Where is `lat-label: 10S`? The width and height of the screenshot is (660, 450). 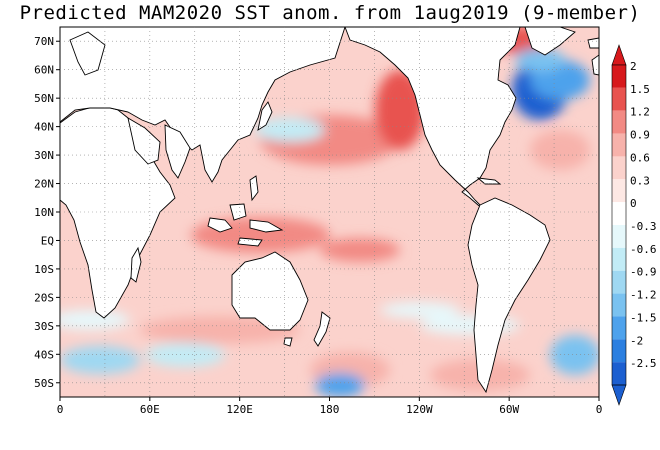 lat-label: 10S is located at coordinates (44, 269).